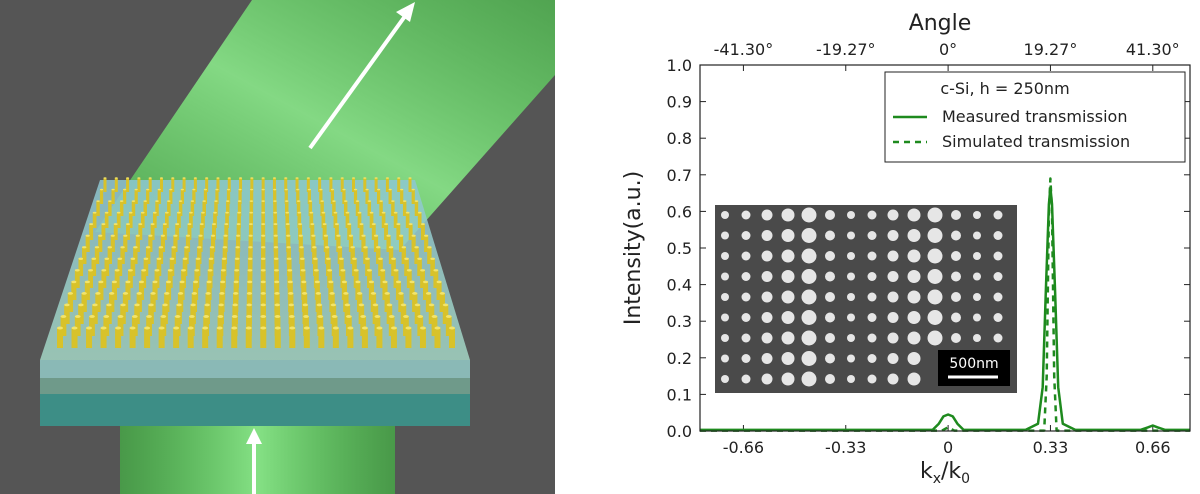 The width and height of the screenshot is (1200, 494). I want to click on x-axis-title-sub-x: x, so click(937, 479).